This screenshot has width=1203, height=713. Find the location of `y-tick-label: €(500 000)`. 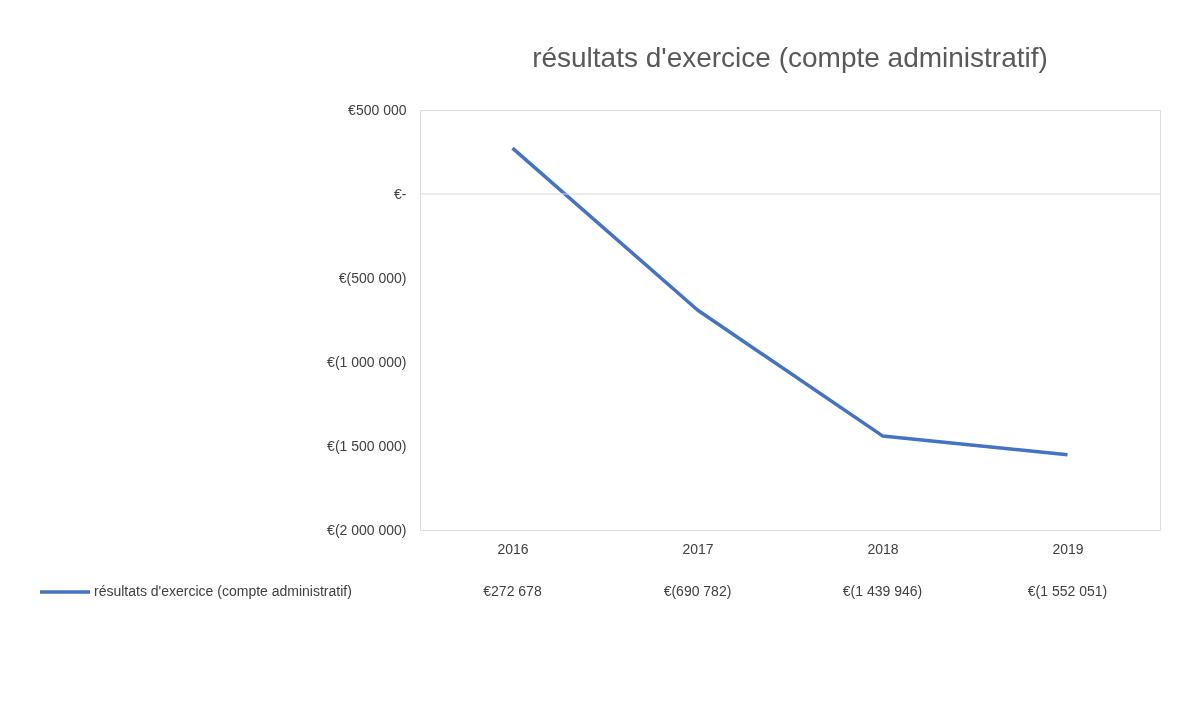

y-tick-label: €(500 000) is located at coordinates (372, 277).